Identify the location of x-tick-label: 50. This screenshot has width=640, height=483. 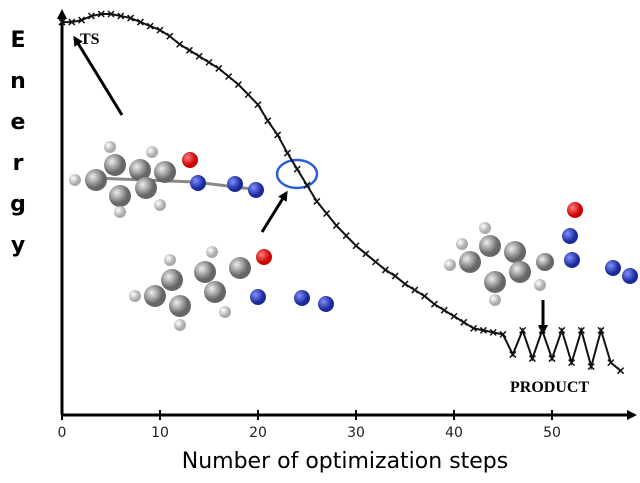
(552, 433).